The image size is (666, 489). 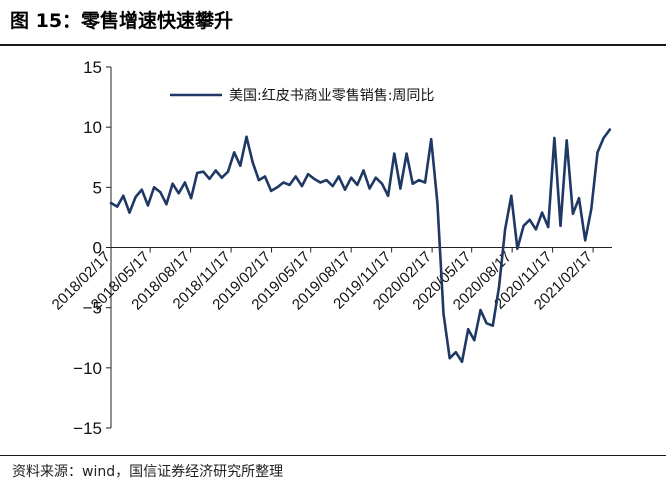 What do you see at coordinates (92, 127) in the screenshot?
I see `y-tick-label: 10` at bounding box center [92, 127].